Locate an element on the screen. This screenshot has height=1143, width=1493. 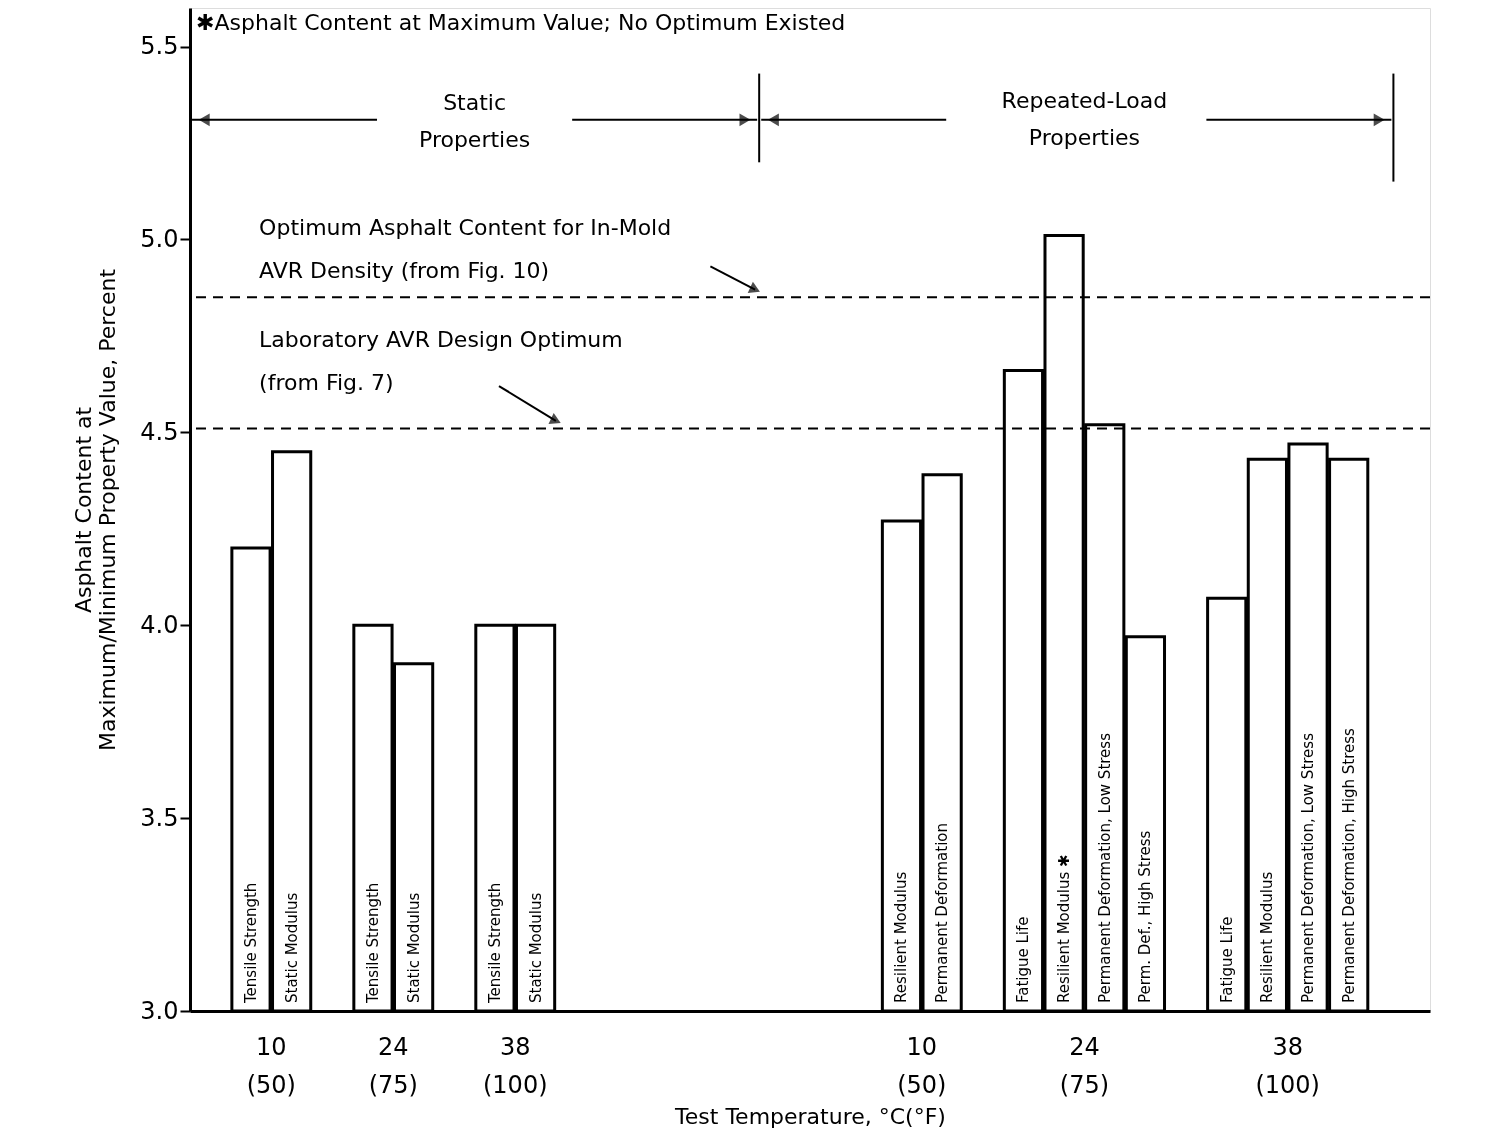
x-tick-label: Permanent Deformation is located at coordinates (942, 912).